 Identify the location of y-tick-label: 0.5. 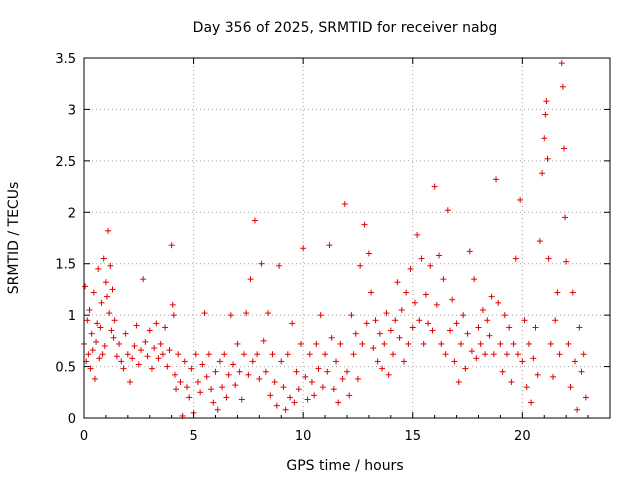
(65, 368).